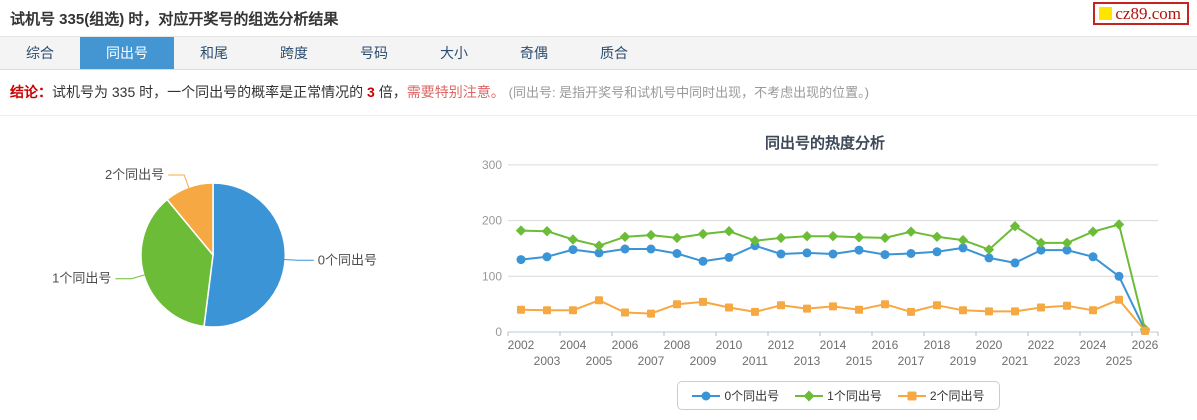  What do you see at coordinates (599, 361) in the screenshot?
I see `svg-text: 2005` at bounding box center [599, 361].